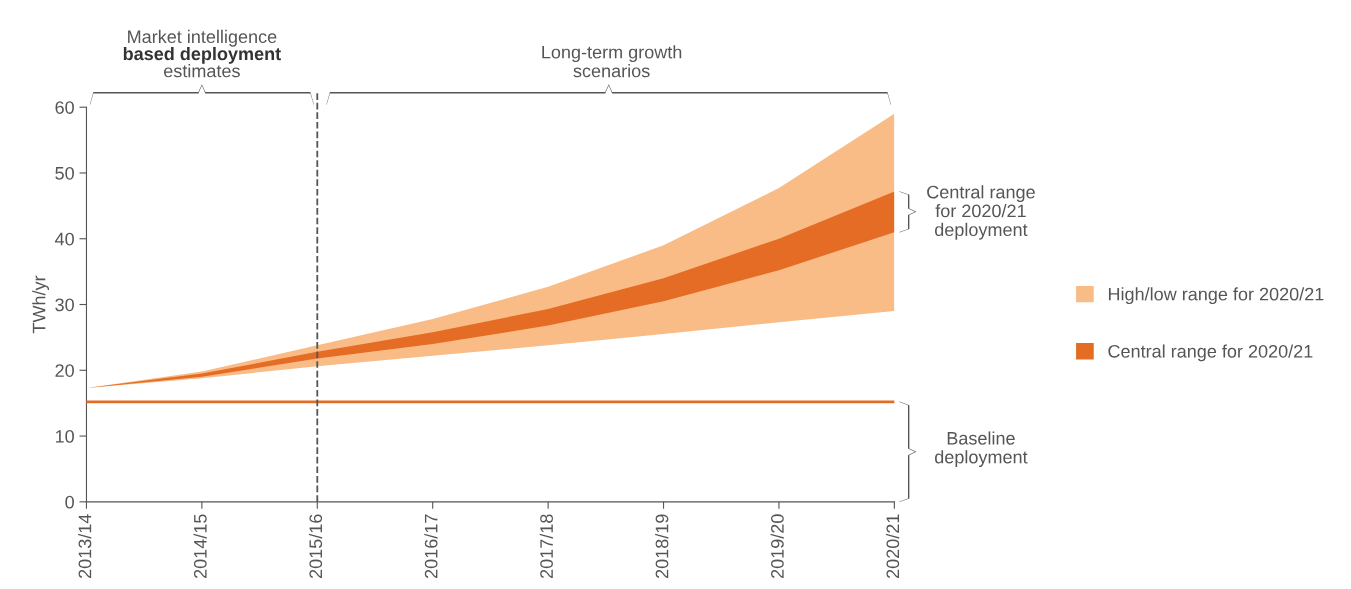 The image size is (1351, 589). Describe the element at coordinates (200, 546) in the screenshot. I see `x-tick-label: 2014/15` at that location.